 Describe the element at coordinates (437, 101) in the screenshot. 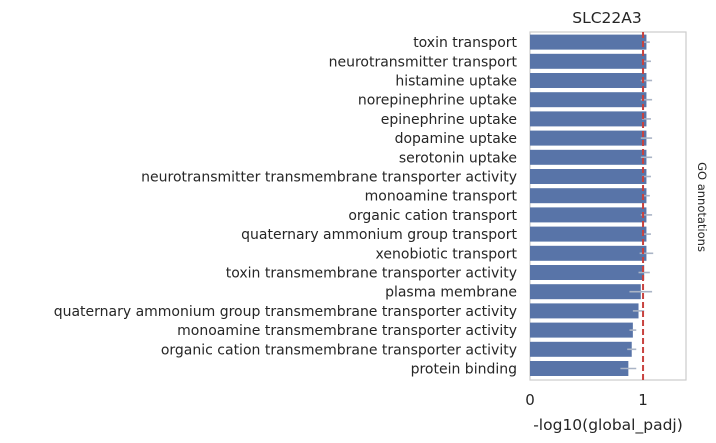

I see `category-label-4: norepinephrine uptake` at that location.